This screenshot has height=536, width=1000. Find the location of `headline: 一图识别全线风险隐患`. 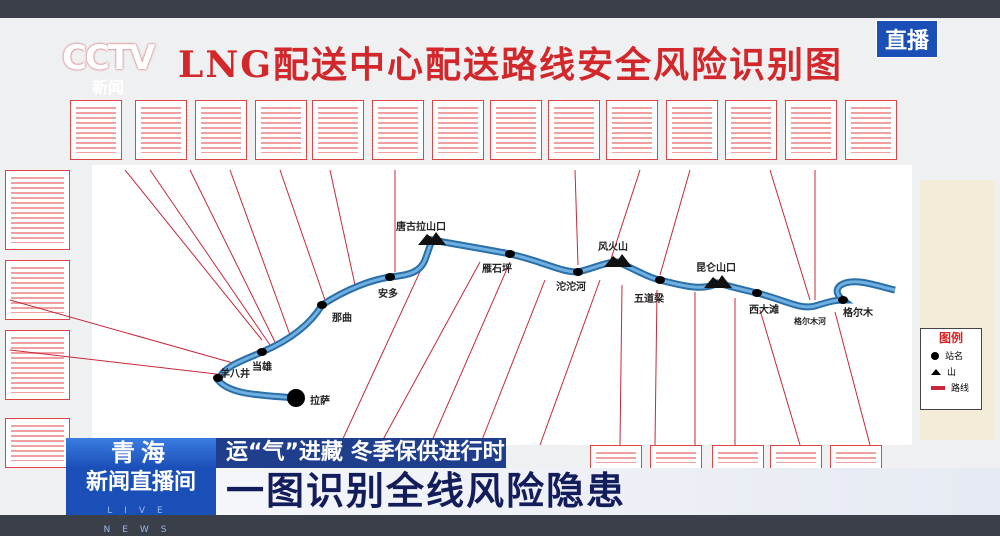

headline: 一图识别全线风险隐患 is located at coordinates (608, 491).